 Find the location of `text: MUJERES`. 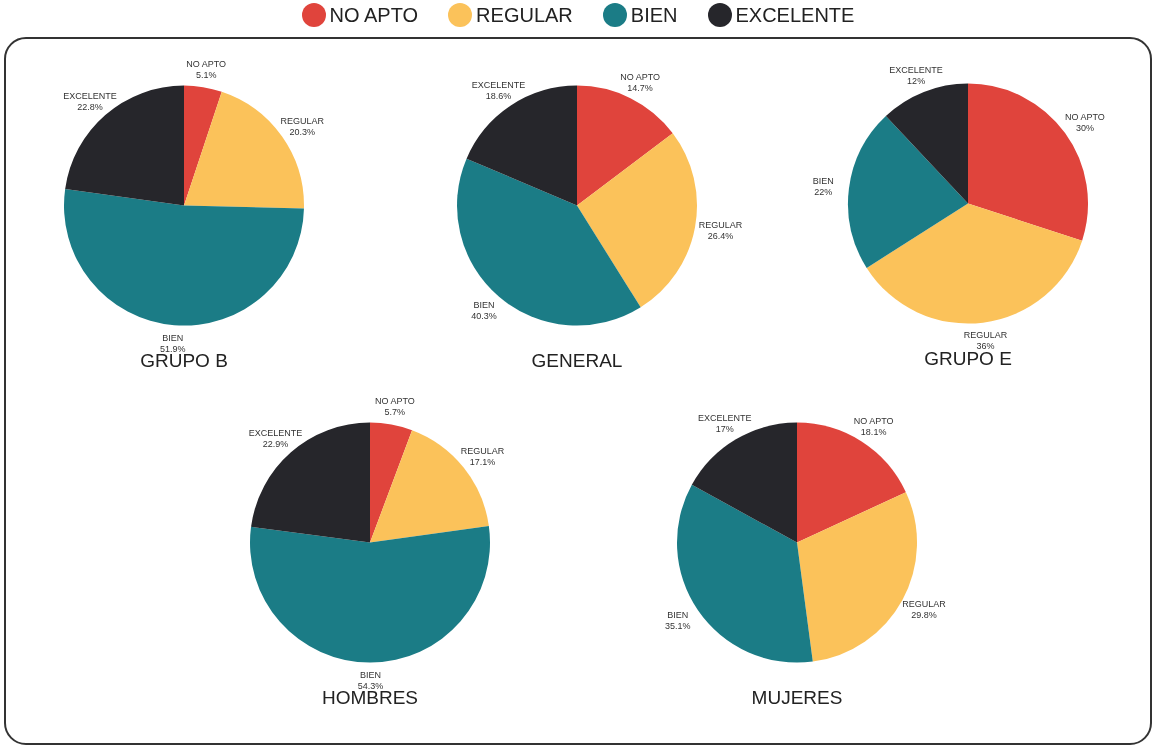

text: MUJERES is located at coordinates (797, 697).